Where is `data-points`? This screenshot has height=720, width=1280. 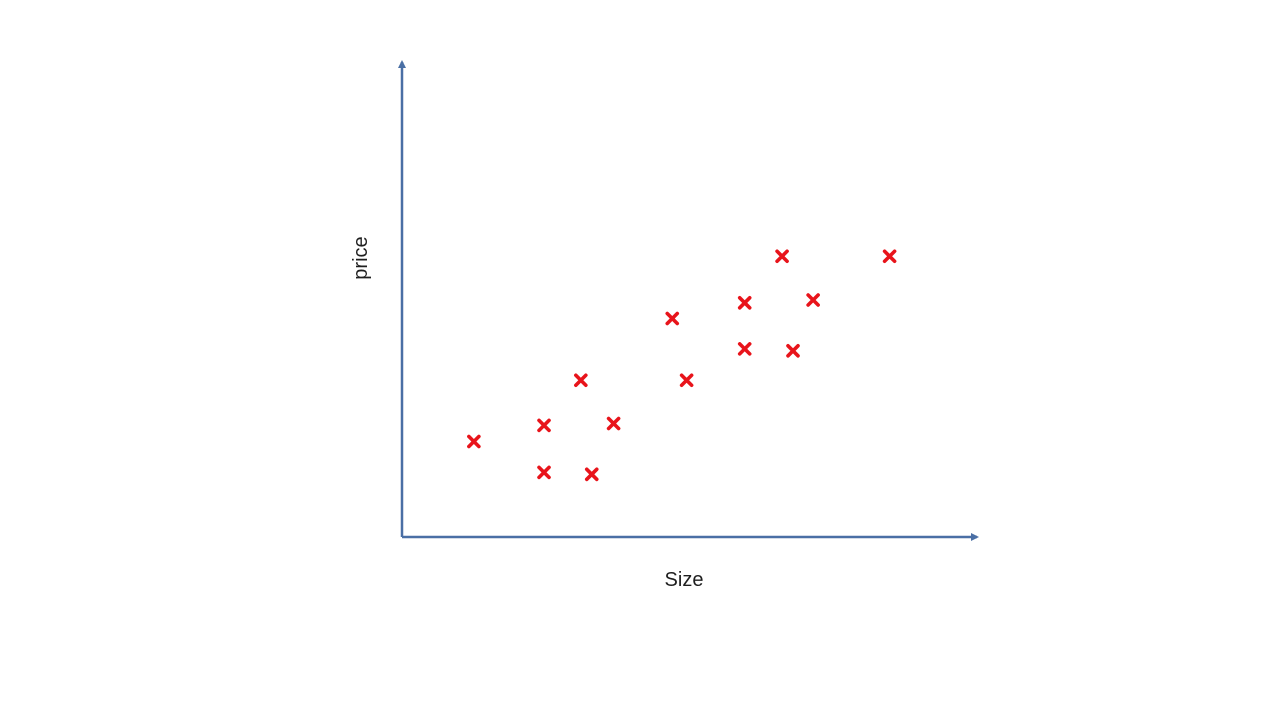
data-points is located at coordinates (682, 365).